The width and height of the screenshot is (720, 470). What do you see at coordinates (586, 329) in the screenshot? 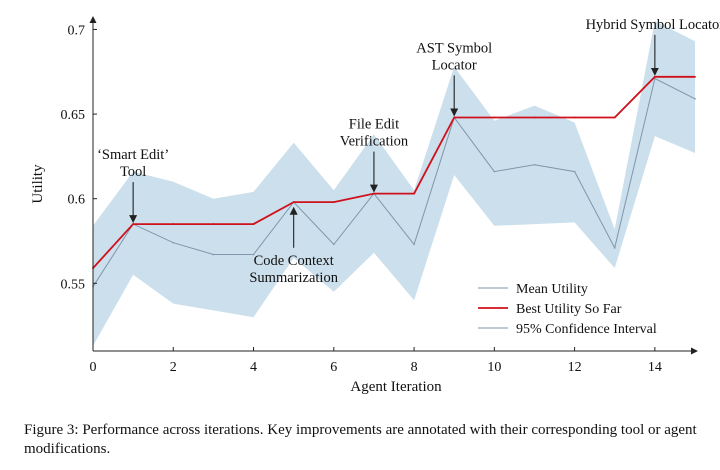
I see `legend-label: 95% Confidence Interval` at bounding box center [586, 329].